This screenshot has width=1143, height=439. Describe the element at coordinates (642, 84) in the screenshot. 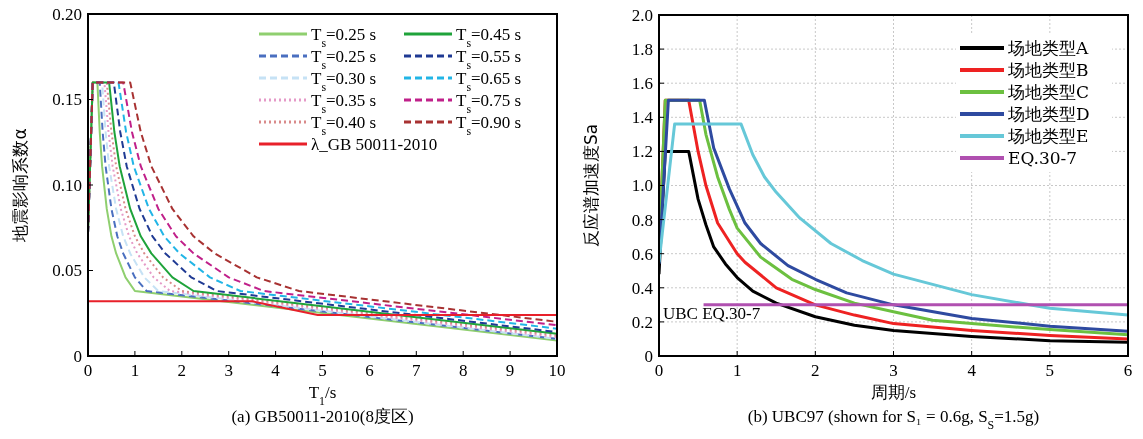

I see `y-tick-label: 1.6` at that location.